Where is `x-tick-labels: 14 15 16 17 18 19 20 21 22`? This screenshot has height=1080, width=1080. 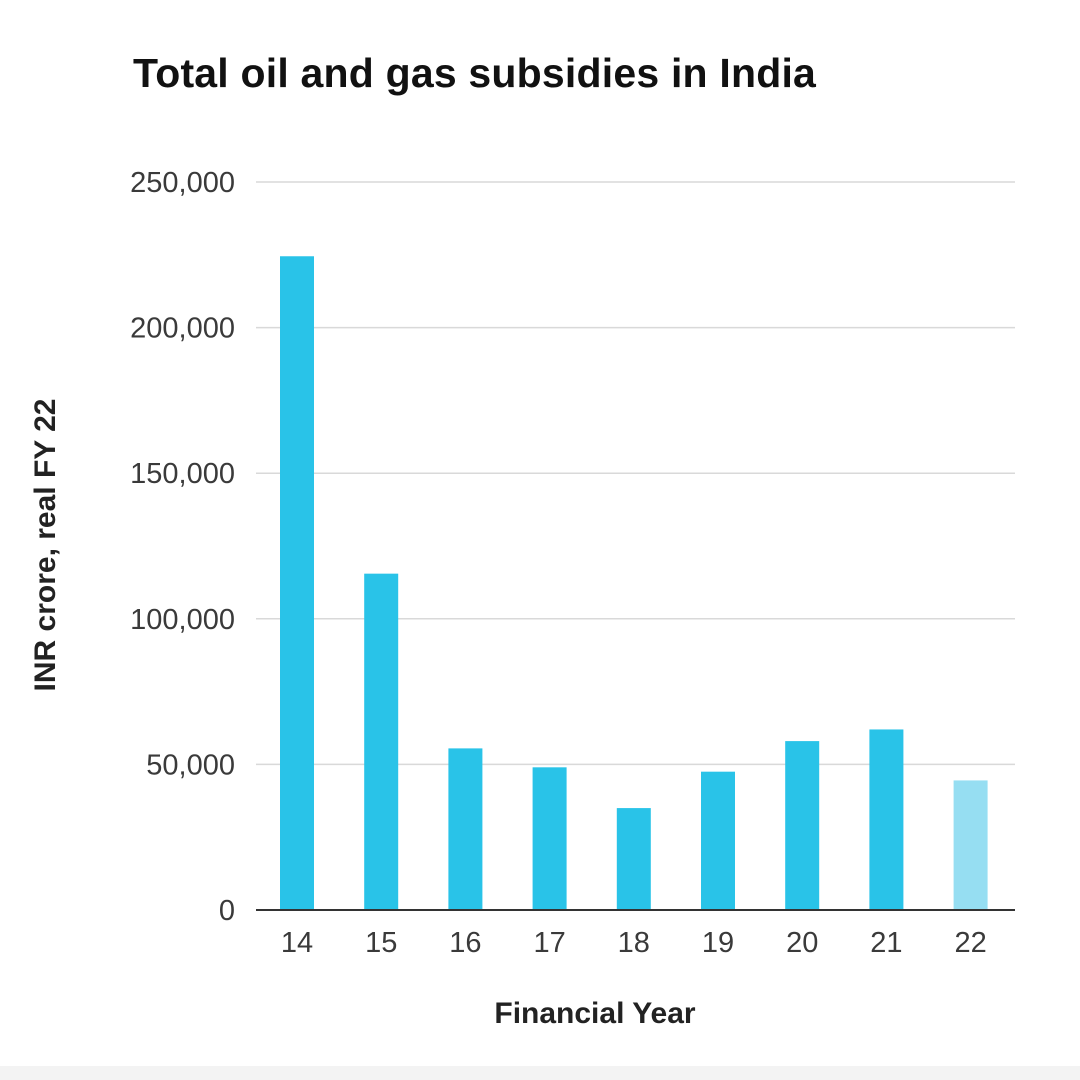 x-tick-labels: 14 15 16 17 18 19 20 21 22 is located at coordinates (634, 943).